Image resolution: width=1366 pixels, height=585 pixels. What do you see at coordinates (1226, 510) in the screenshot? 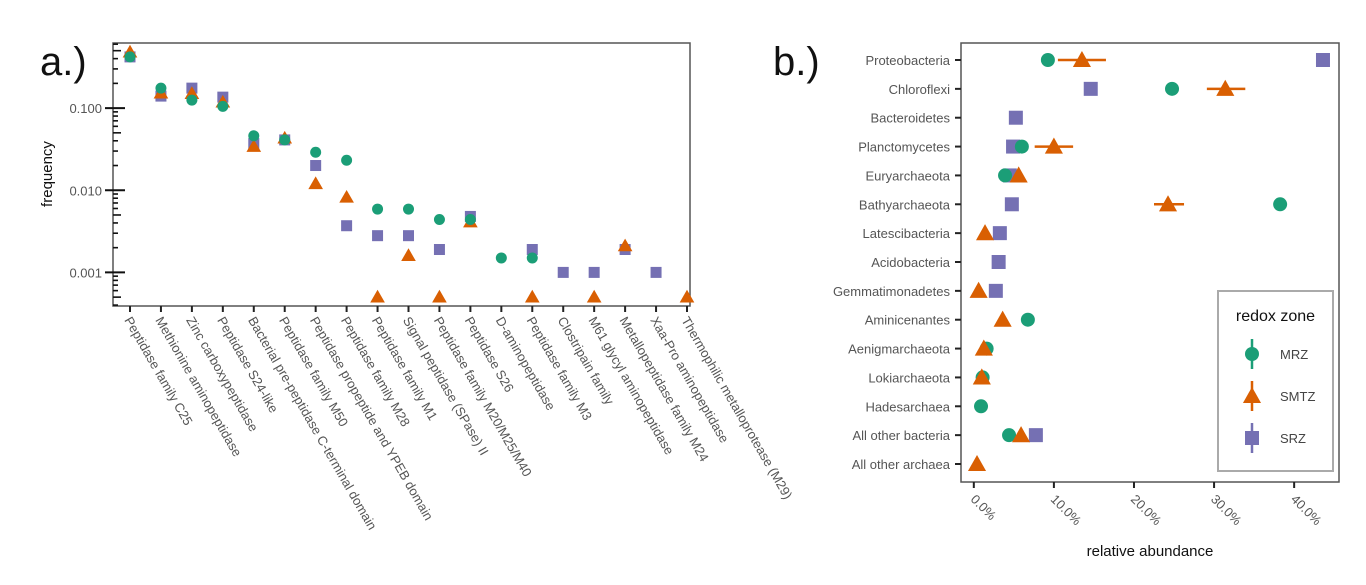
I see `x-tick-label: 30.0%` at bounding box center [1226, 510].